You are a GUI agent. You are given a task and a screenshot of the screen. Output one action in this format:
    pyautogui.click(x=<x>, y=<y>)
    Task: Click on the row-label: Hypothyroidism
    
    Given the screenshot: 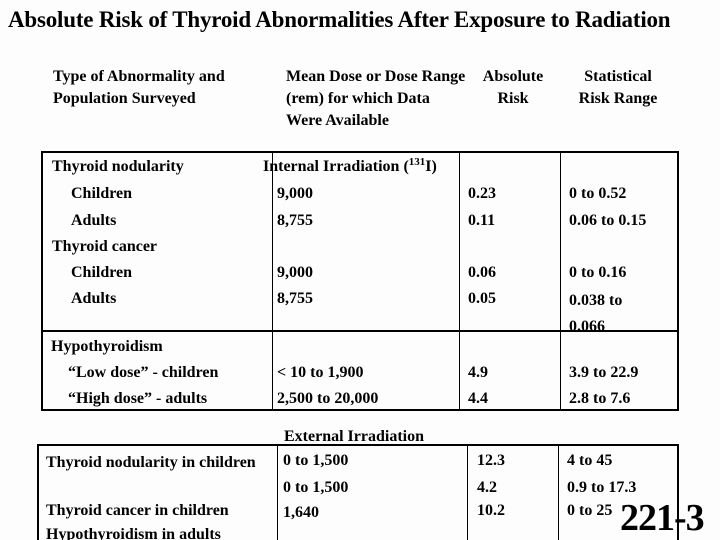 What is the action you would take?
    pyautogui.click(x=107, y=346)
    